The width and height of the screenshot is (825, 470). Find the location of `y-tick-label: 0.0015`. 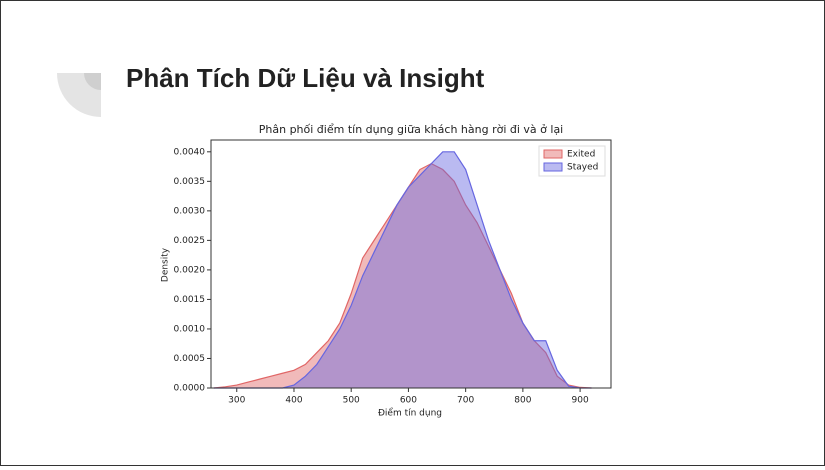

y-tick-label: 0.0015 is located at coordinates (190, 300).